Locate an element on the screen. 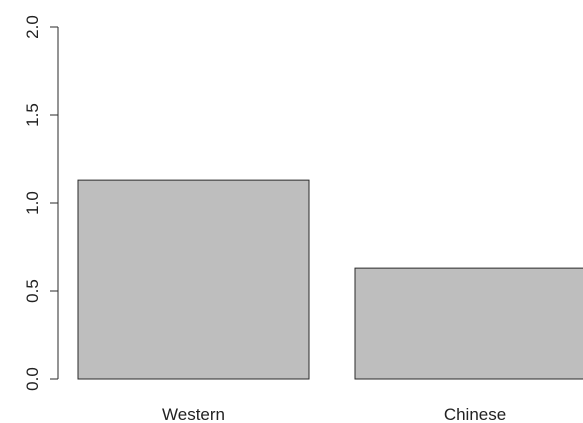 This screenshot has height=423, width=583. bar-chinese is located at coordinates (468, 323).